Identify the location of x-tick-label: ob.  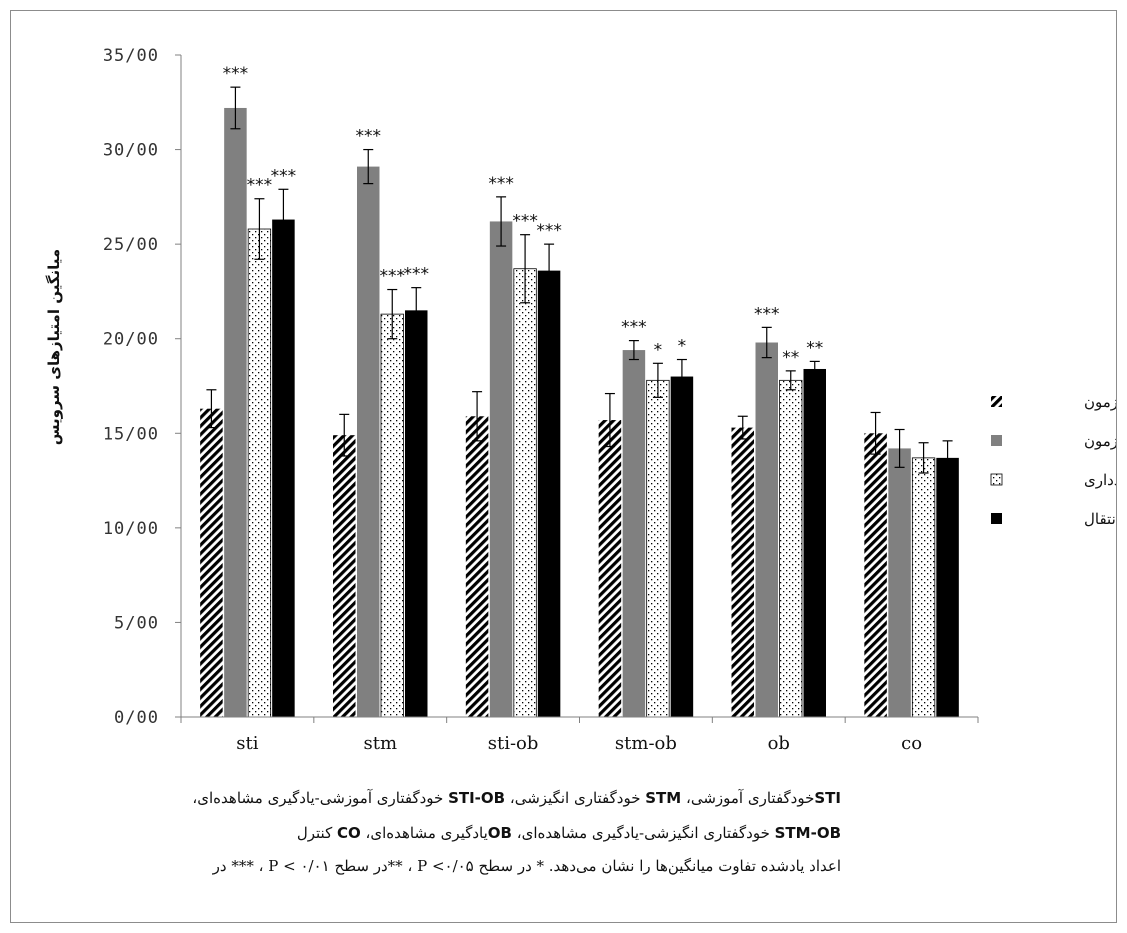
(779, 743).